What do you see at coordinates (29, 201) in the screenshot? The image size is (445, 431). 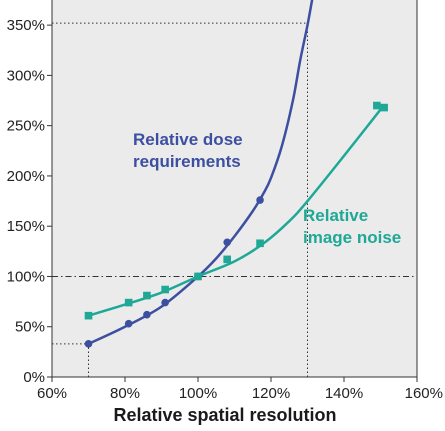 I see `y-axis-ticks: 0% 50% 100% 150% 200% 250% 300% 350%` at bounding box center [29, 201].